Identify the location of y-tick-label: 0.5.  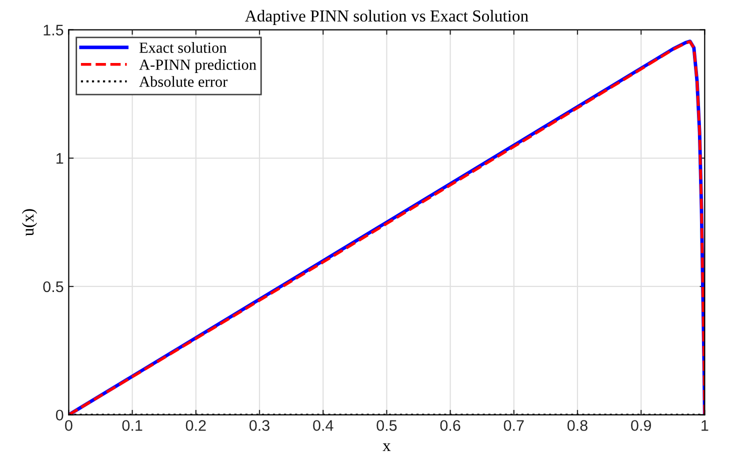
(53, 286).